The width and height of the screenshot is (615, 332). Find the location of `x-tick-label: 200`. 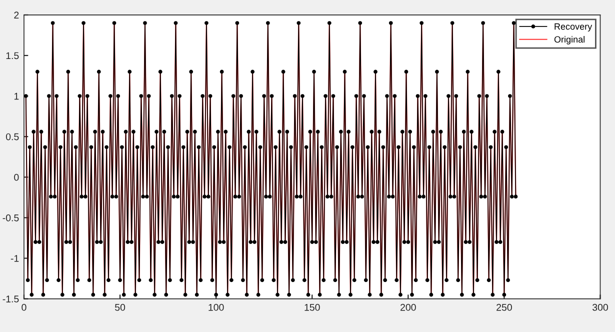

x-tick-label: 200 is located at coordinates (408, 307).